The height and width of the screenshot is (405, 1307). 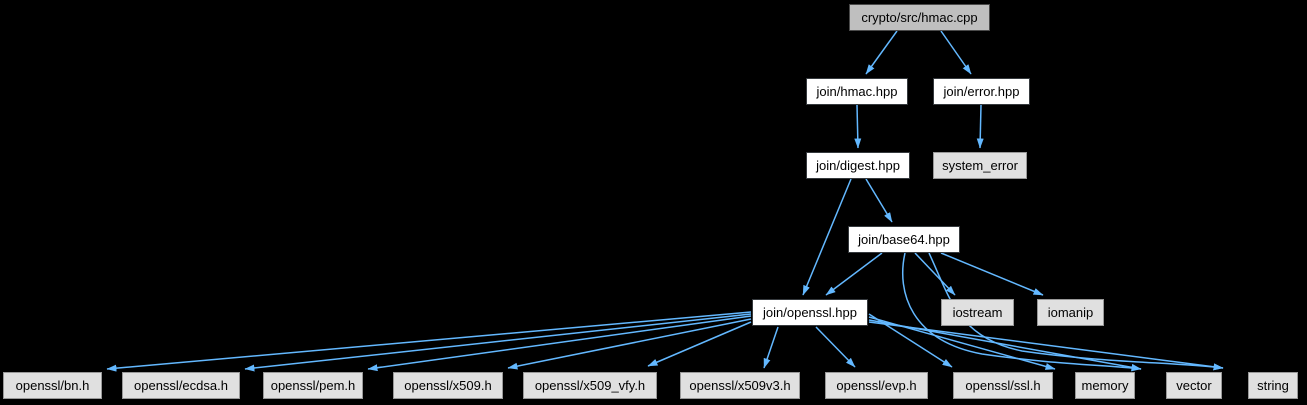 What do you see at coordinates (876, 385) in the screenshot?
I see `node-evp-h: openssl/evp.h` at bounding box center [876, 385].